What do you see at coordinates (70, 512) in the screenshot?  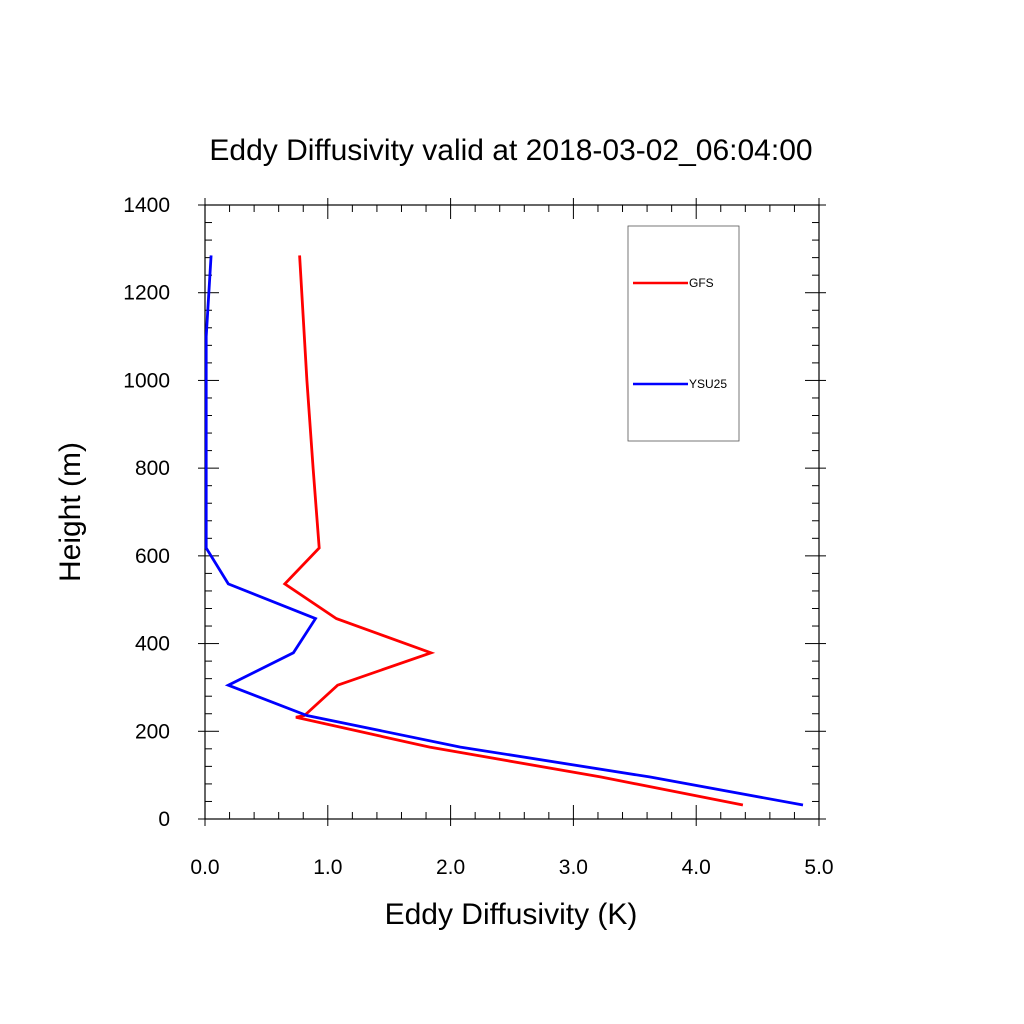 I see `y-axis-label: Height (m)` at bounding box center [70, 512].